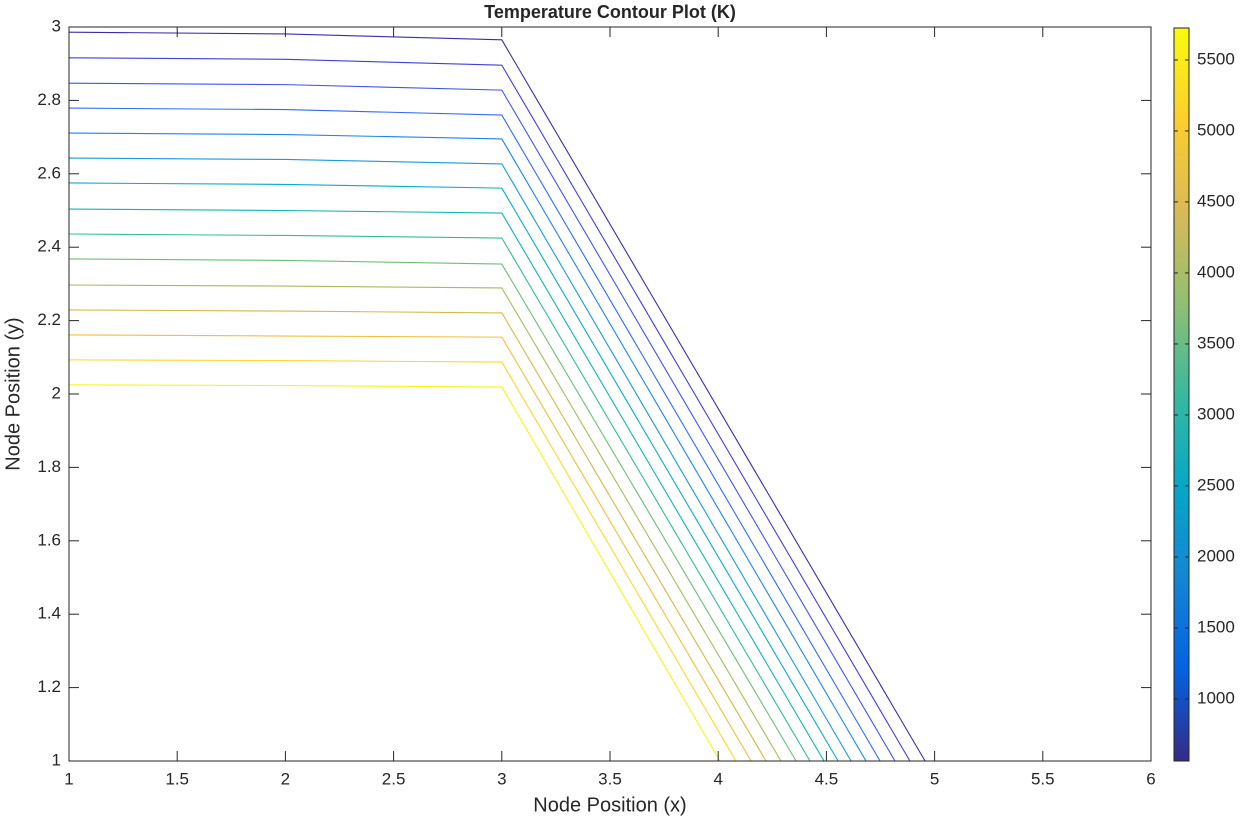  Describe the element at coordinates (1216, 342) in the screenshot. I see `colorbar-tick-label: 3500` at that location.